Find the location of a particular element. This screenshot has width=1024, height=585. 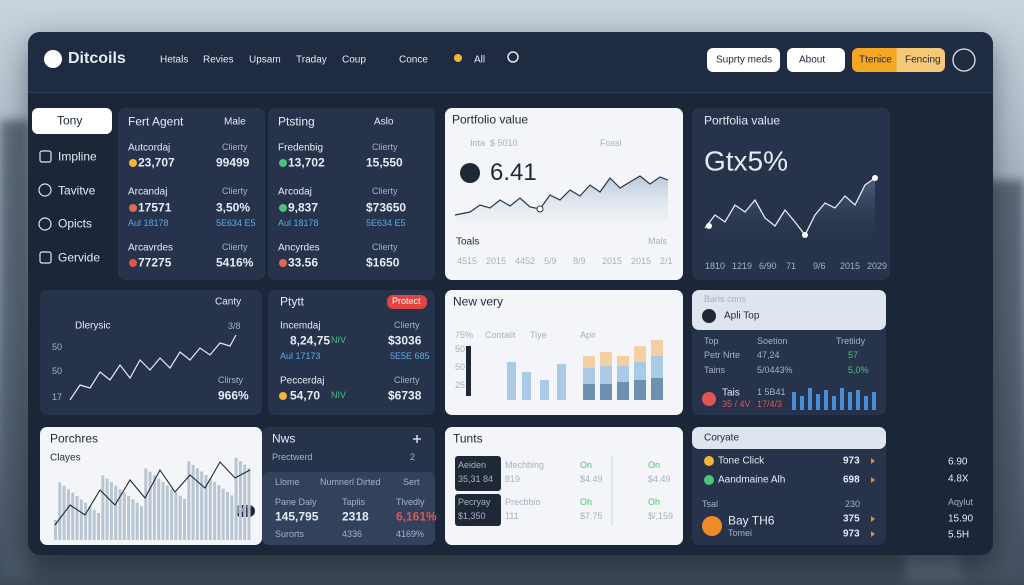

backdrop-text: 15.90 is located at coordinates (961, 519).